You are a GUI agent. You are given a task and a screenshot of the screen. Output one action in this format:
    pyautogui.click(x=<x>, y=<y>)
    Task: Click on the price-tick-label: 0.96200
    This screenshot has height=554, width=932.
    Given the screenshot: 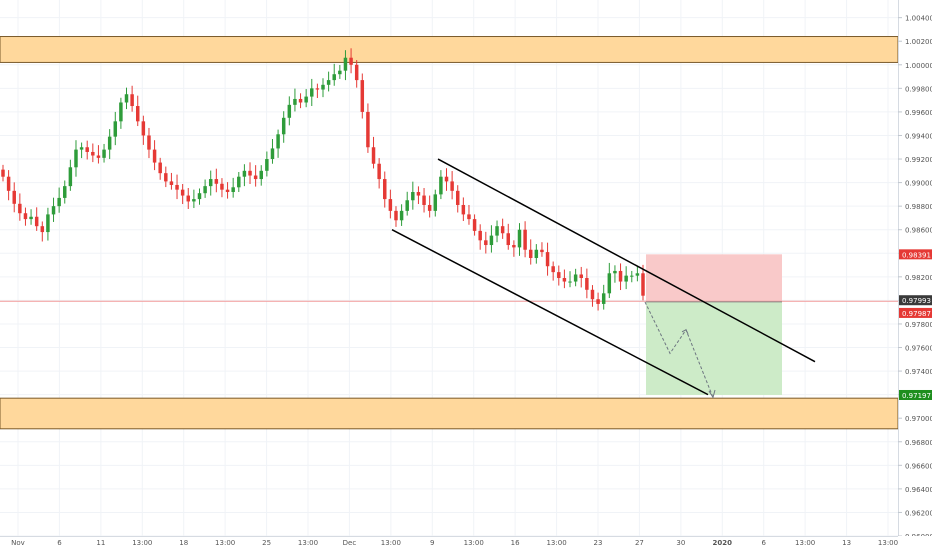 What is the action you would take?
    pyautogui.click(x=918, y=513)
    